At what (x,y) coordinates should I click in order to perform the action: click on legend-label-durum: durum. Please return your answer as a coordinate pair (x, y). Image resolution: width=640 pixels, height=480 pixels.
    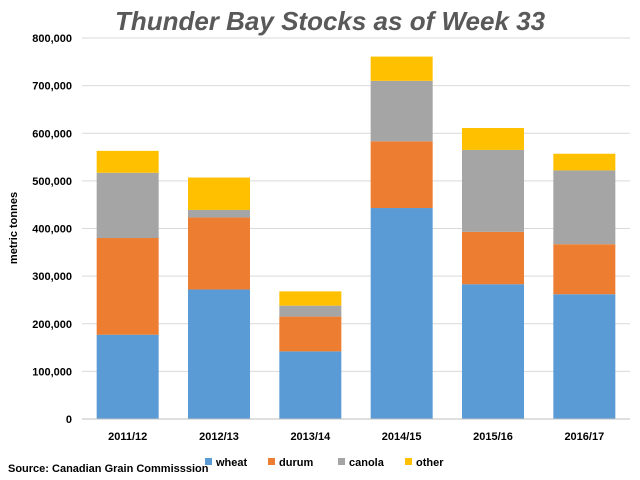
    Looking at the image, I should click on (296, 463).